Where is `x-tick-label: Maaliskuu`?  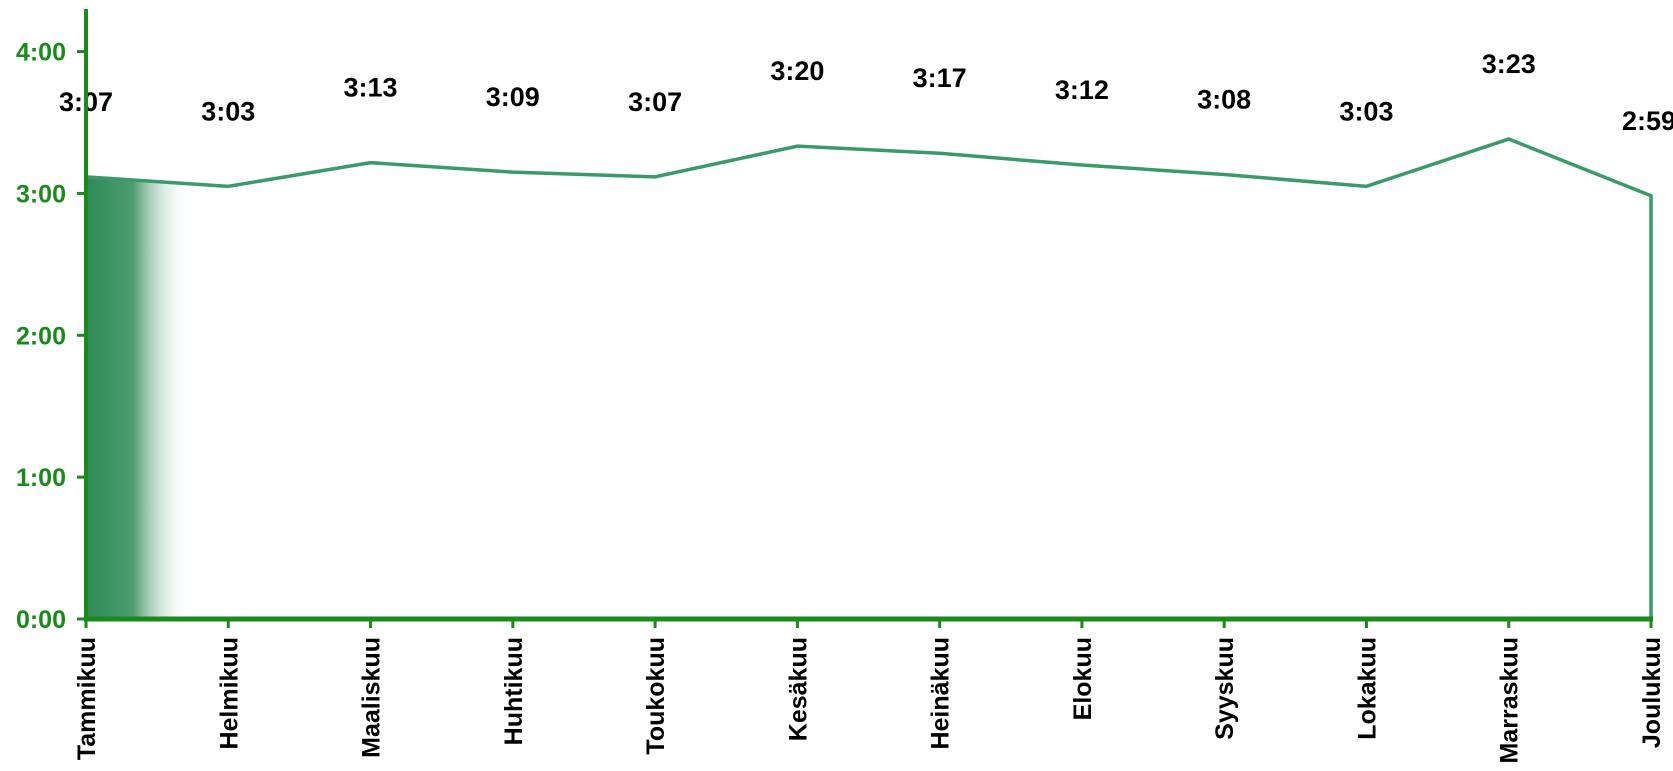 x-tick-label: Maaliskuu is located at coordinates (372, 697).